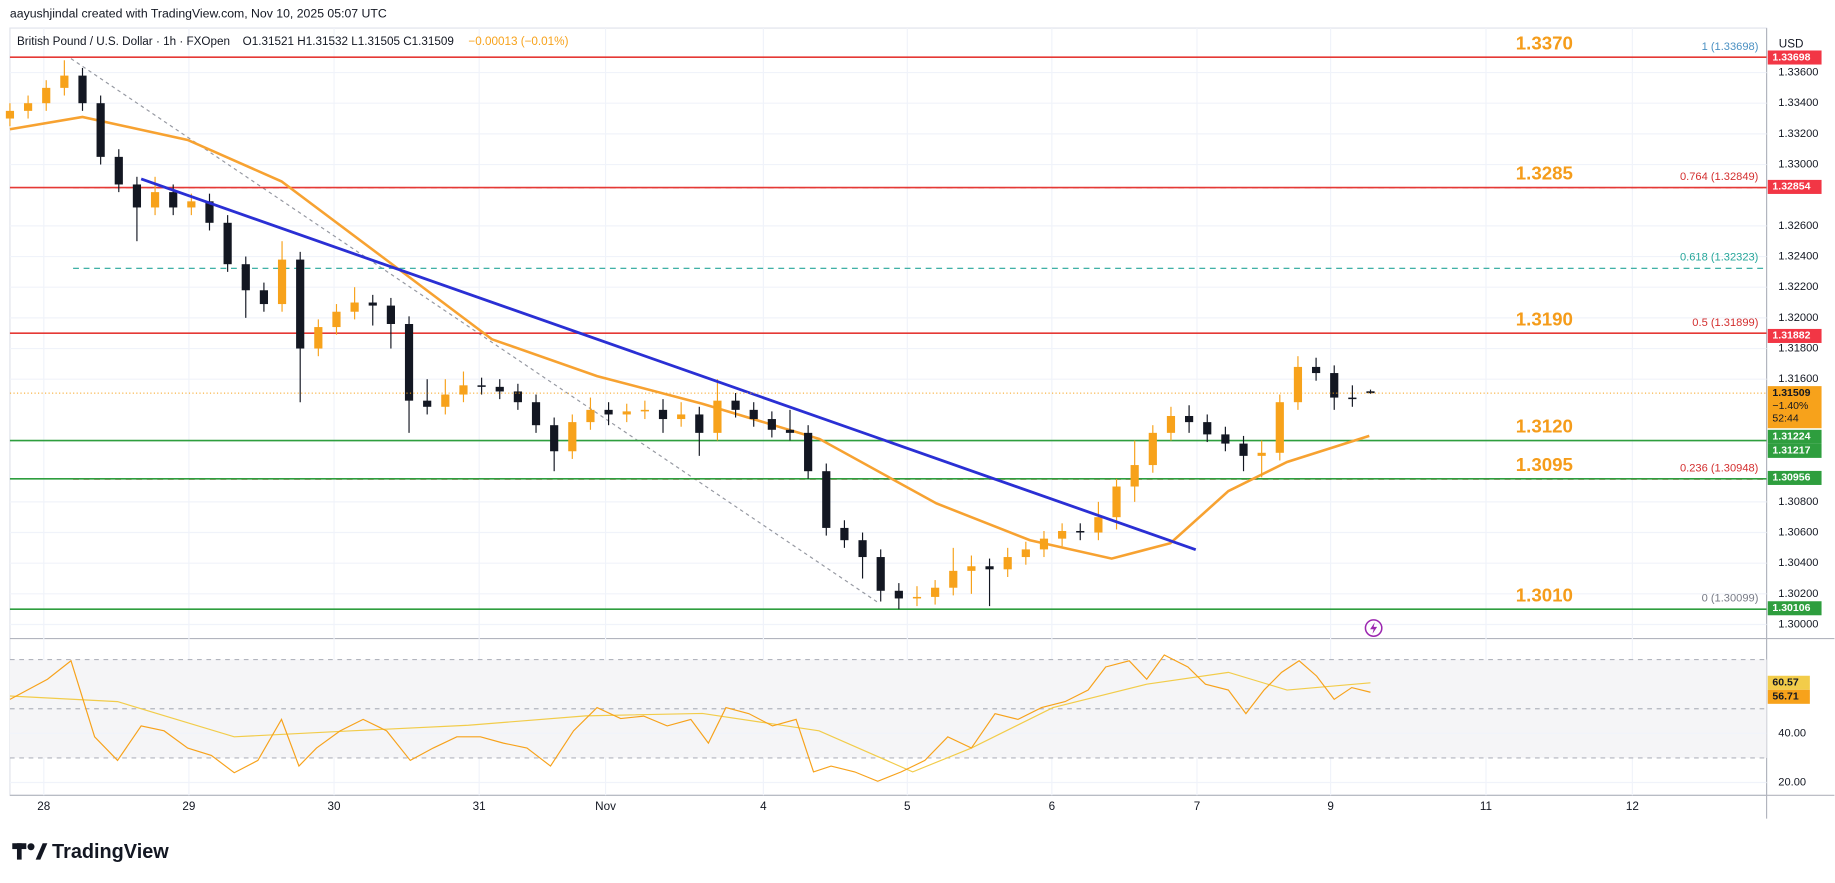  Describe the element at coordinates (1785, 683) in the screenshot. I see `rsi-badge-label: 60.57` at that location.